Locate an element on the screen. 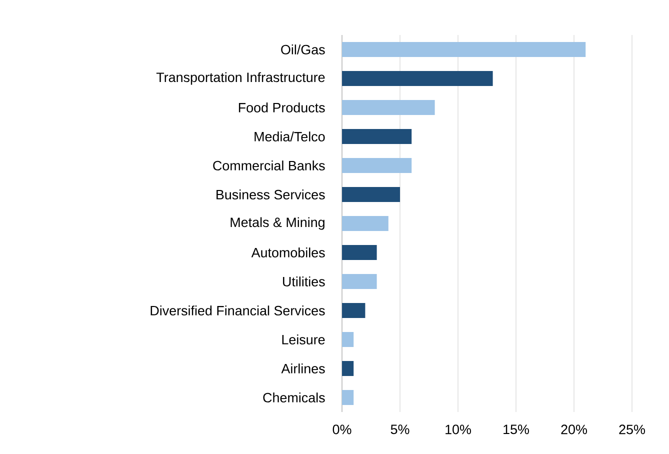 Image resolution: width=669 pixels, height=454 pixels. y-tick-label: Media/Telco is located at coordinates (289, 137).